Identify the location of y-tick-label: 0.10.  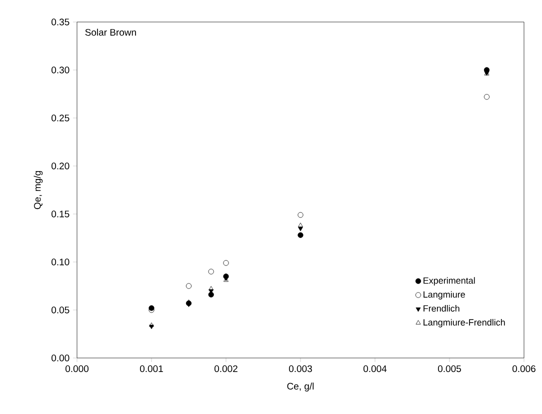
(61, 262).